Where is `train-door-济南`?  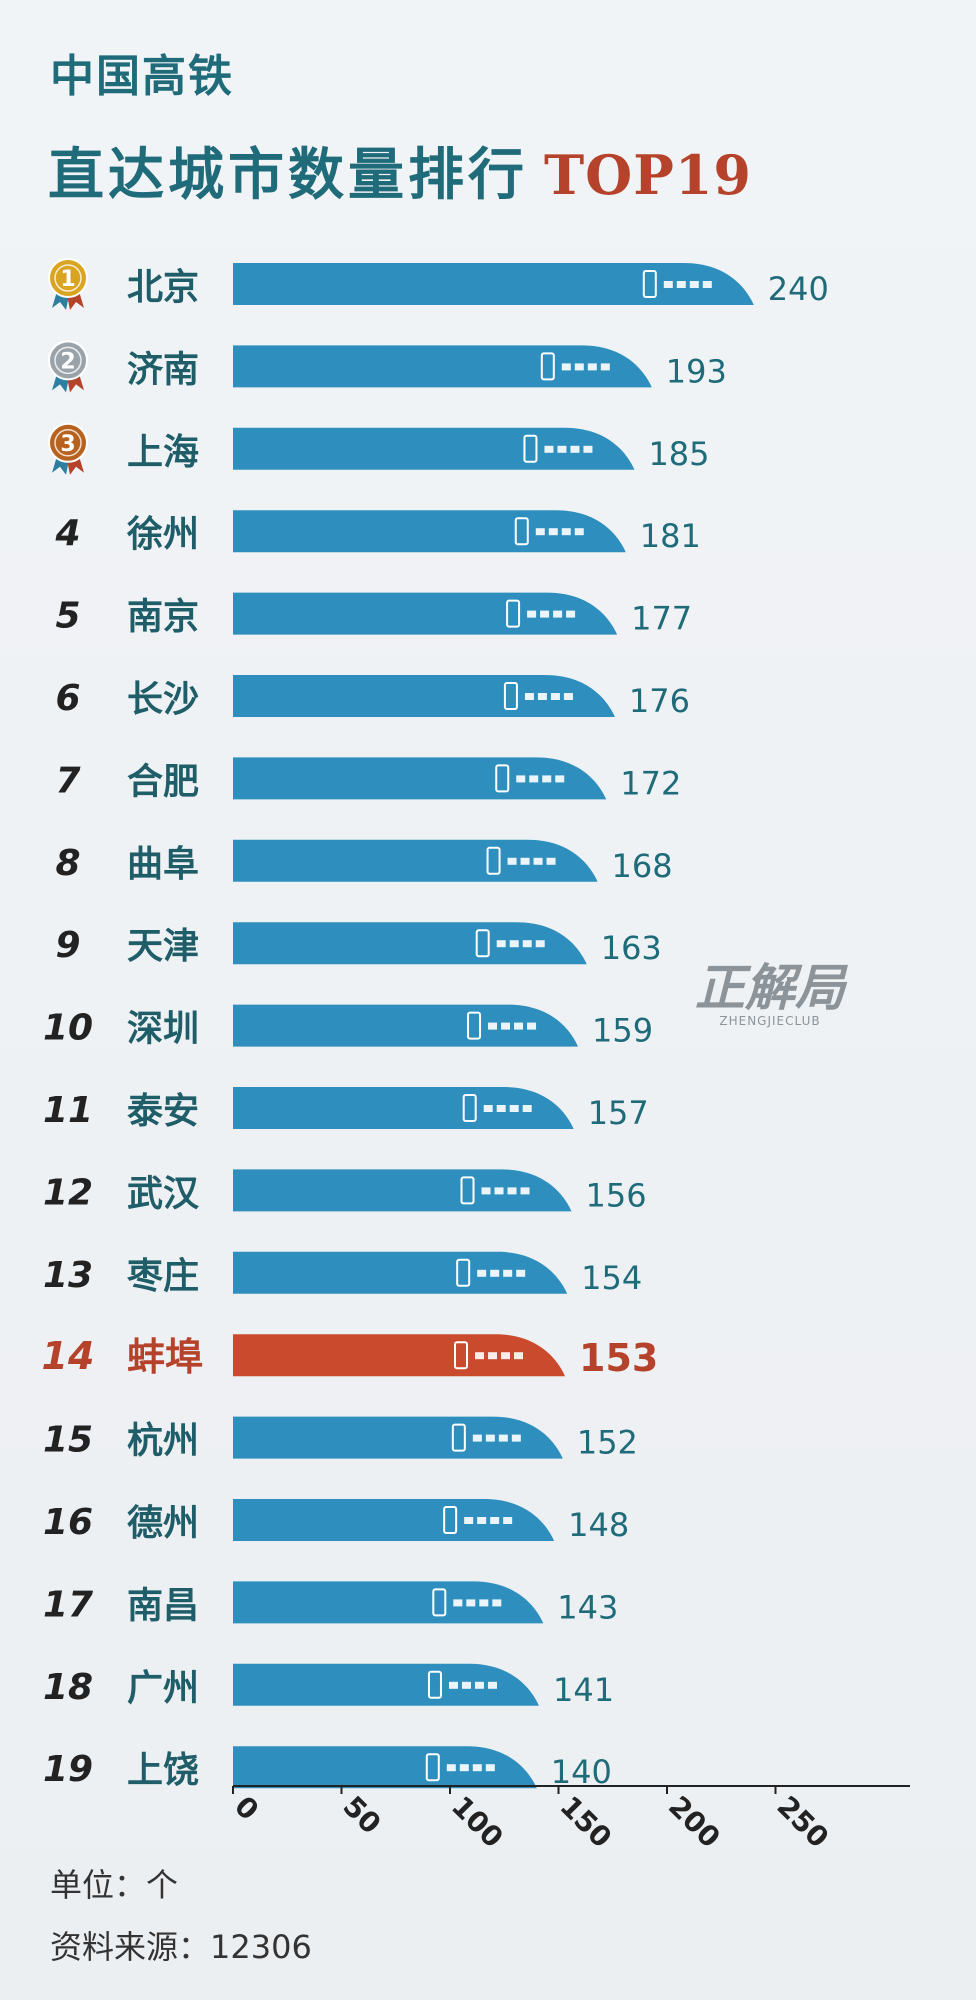 train-door-济南 is located at coordinates (547, 366).